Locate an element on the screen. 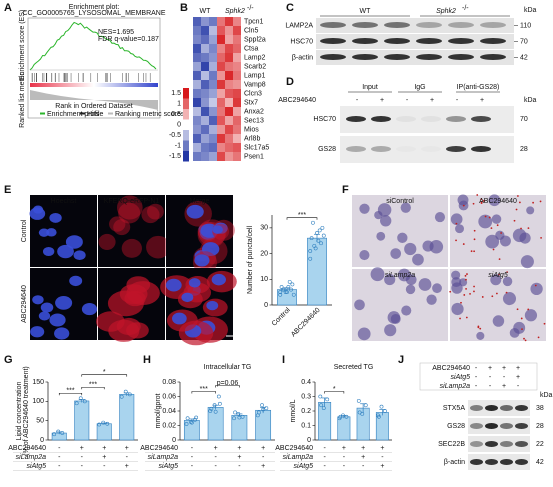 The height and width of the screenshot is (487, 553). legend-text: Hits is located at coordinates (93, 114).